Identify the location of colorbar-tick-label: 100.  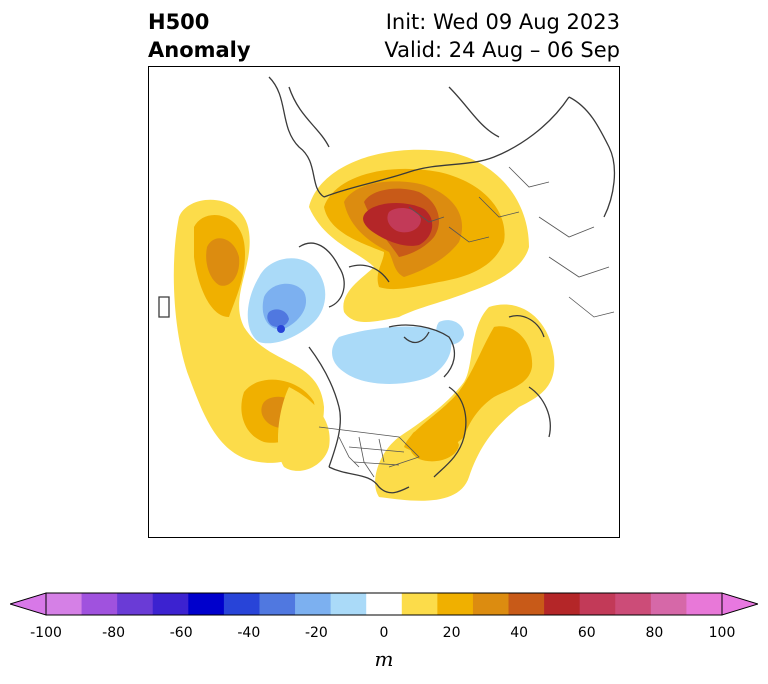
(722, 633).